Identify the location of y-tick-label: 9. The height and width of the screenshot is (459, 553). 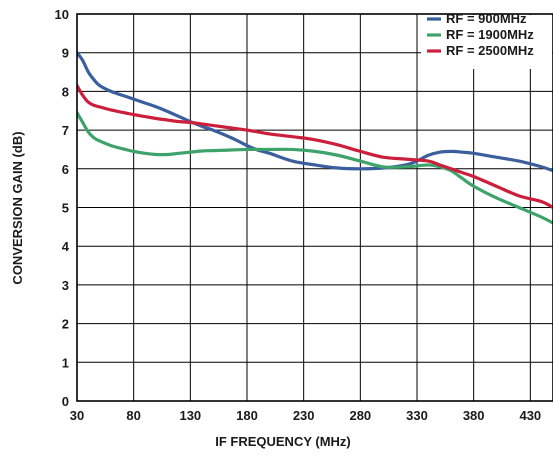
(65, 53).